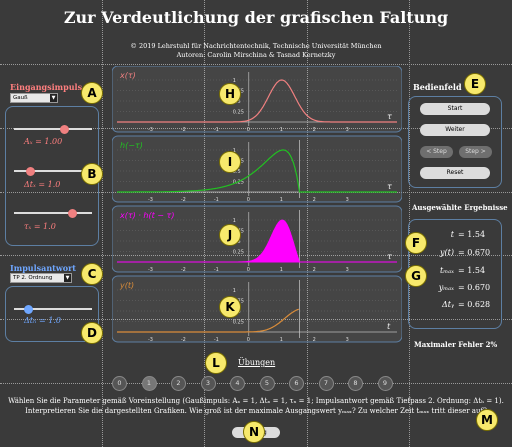 The width and height of the screenshot is (512, 447). Describe the element at coordinates (92, 274) in the screenshot. I see `badge-c: C` at that location.